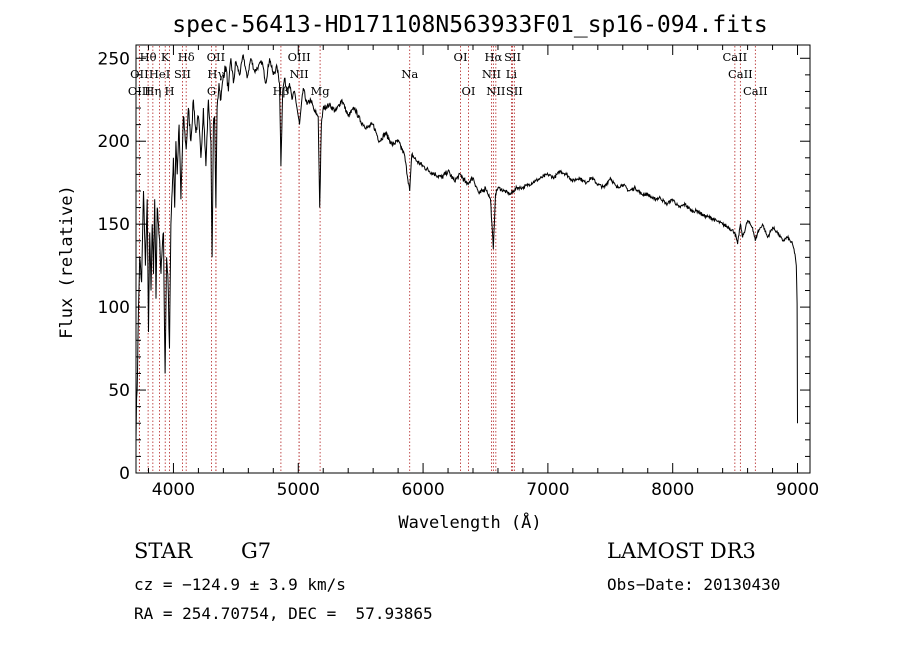 The height and width of the screenshot is (649, 900). What do you see at coordinates (152, 91) in the screenshot?
I see `line-label-19: Hη` at bounding box center [152, 91].